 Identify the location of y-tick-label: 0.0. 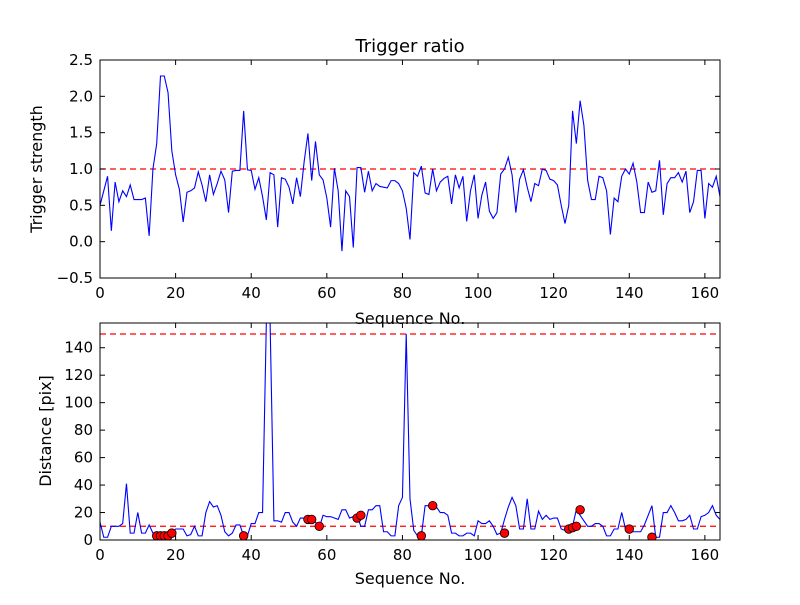
(81, 242).